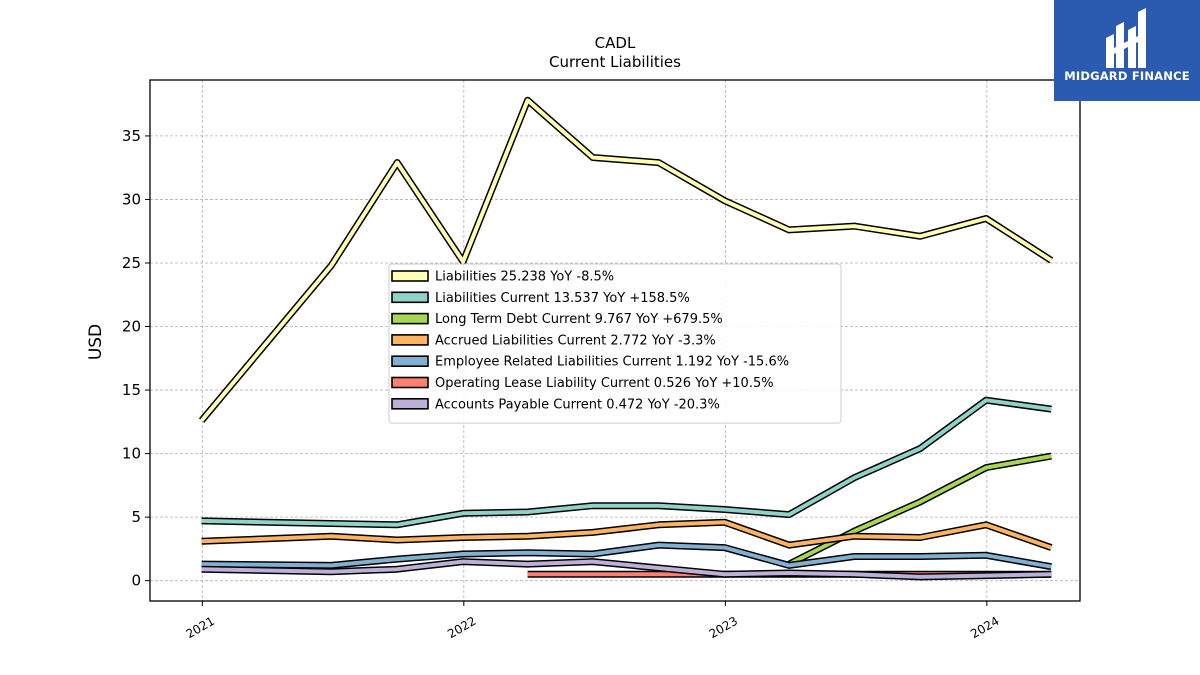 Image resolution: width=1200 pixels, height=675 pixels. Describe the element at coordinates (723, 627) in the screenshot. I see `x-tick-label: 2023` at that location.